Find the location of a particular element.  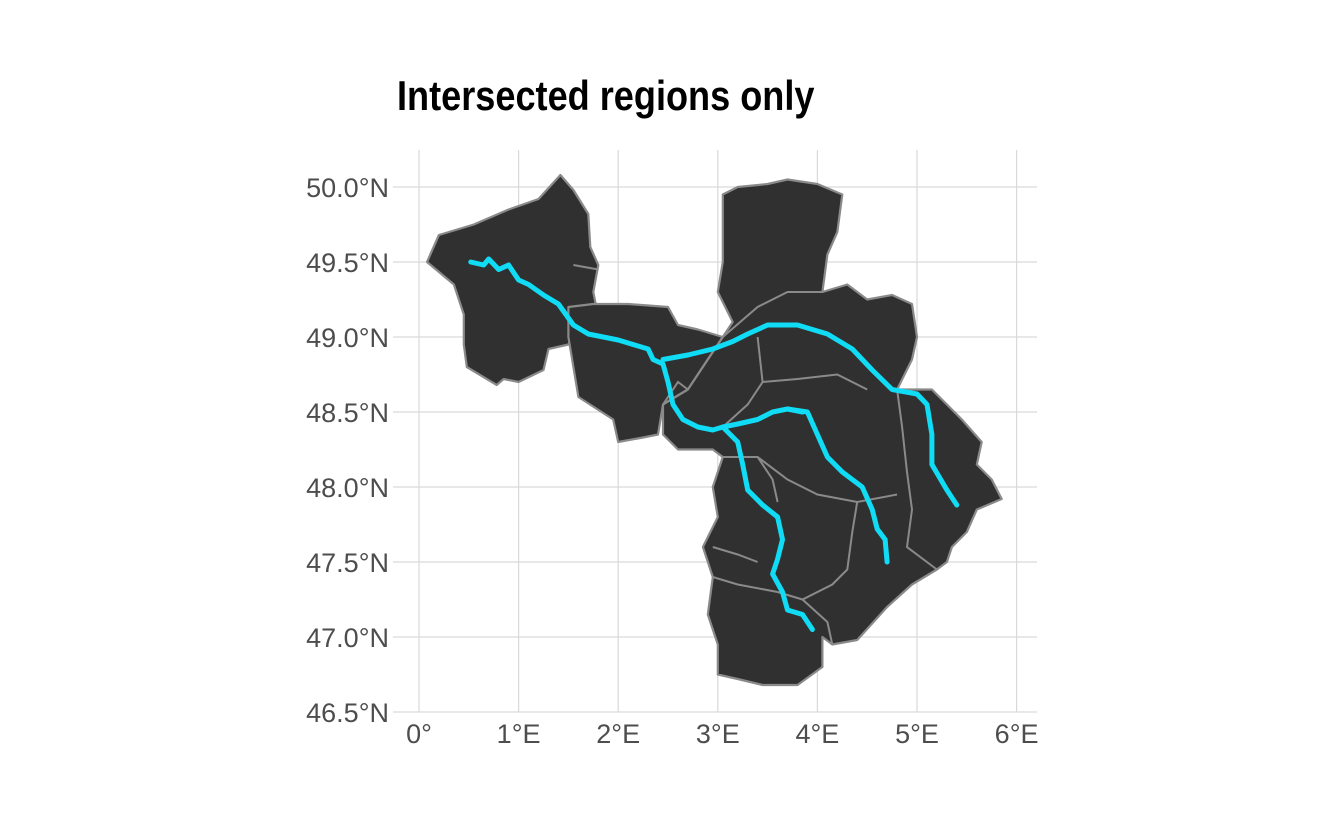

x-tick-label: 1°E is located at coordinates (519, 734).